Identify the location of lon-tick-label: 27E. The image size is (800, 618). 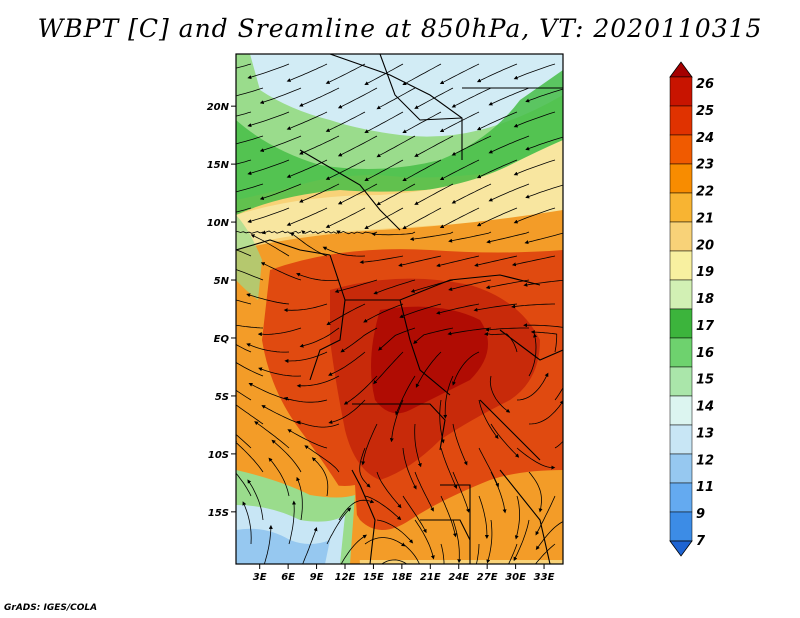
(487, 577).